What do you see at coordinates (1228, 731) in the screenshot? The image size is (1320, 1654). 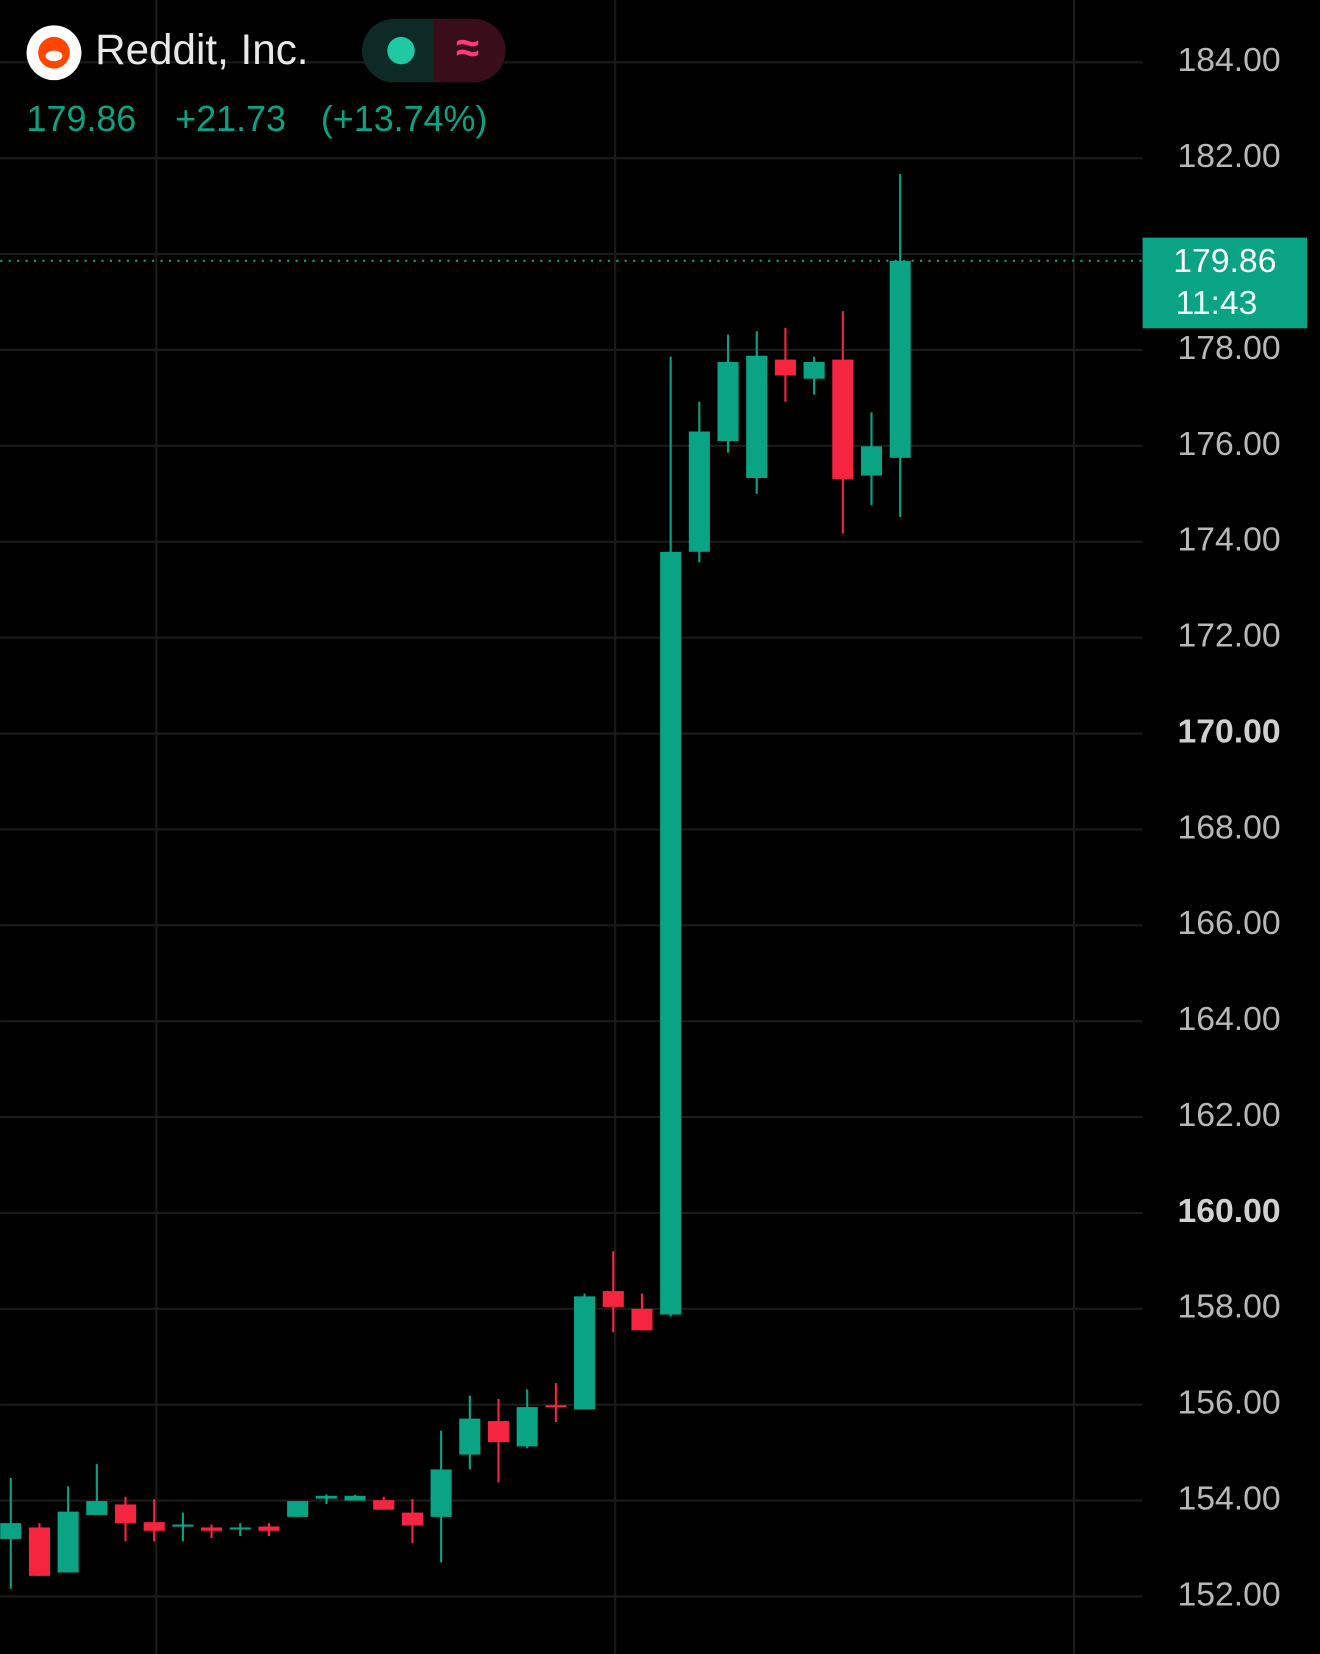 I see `y-tick-label: 170.00` at bounding box center [1228, 731].